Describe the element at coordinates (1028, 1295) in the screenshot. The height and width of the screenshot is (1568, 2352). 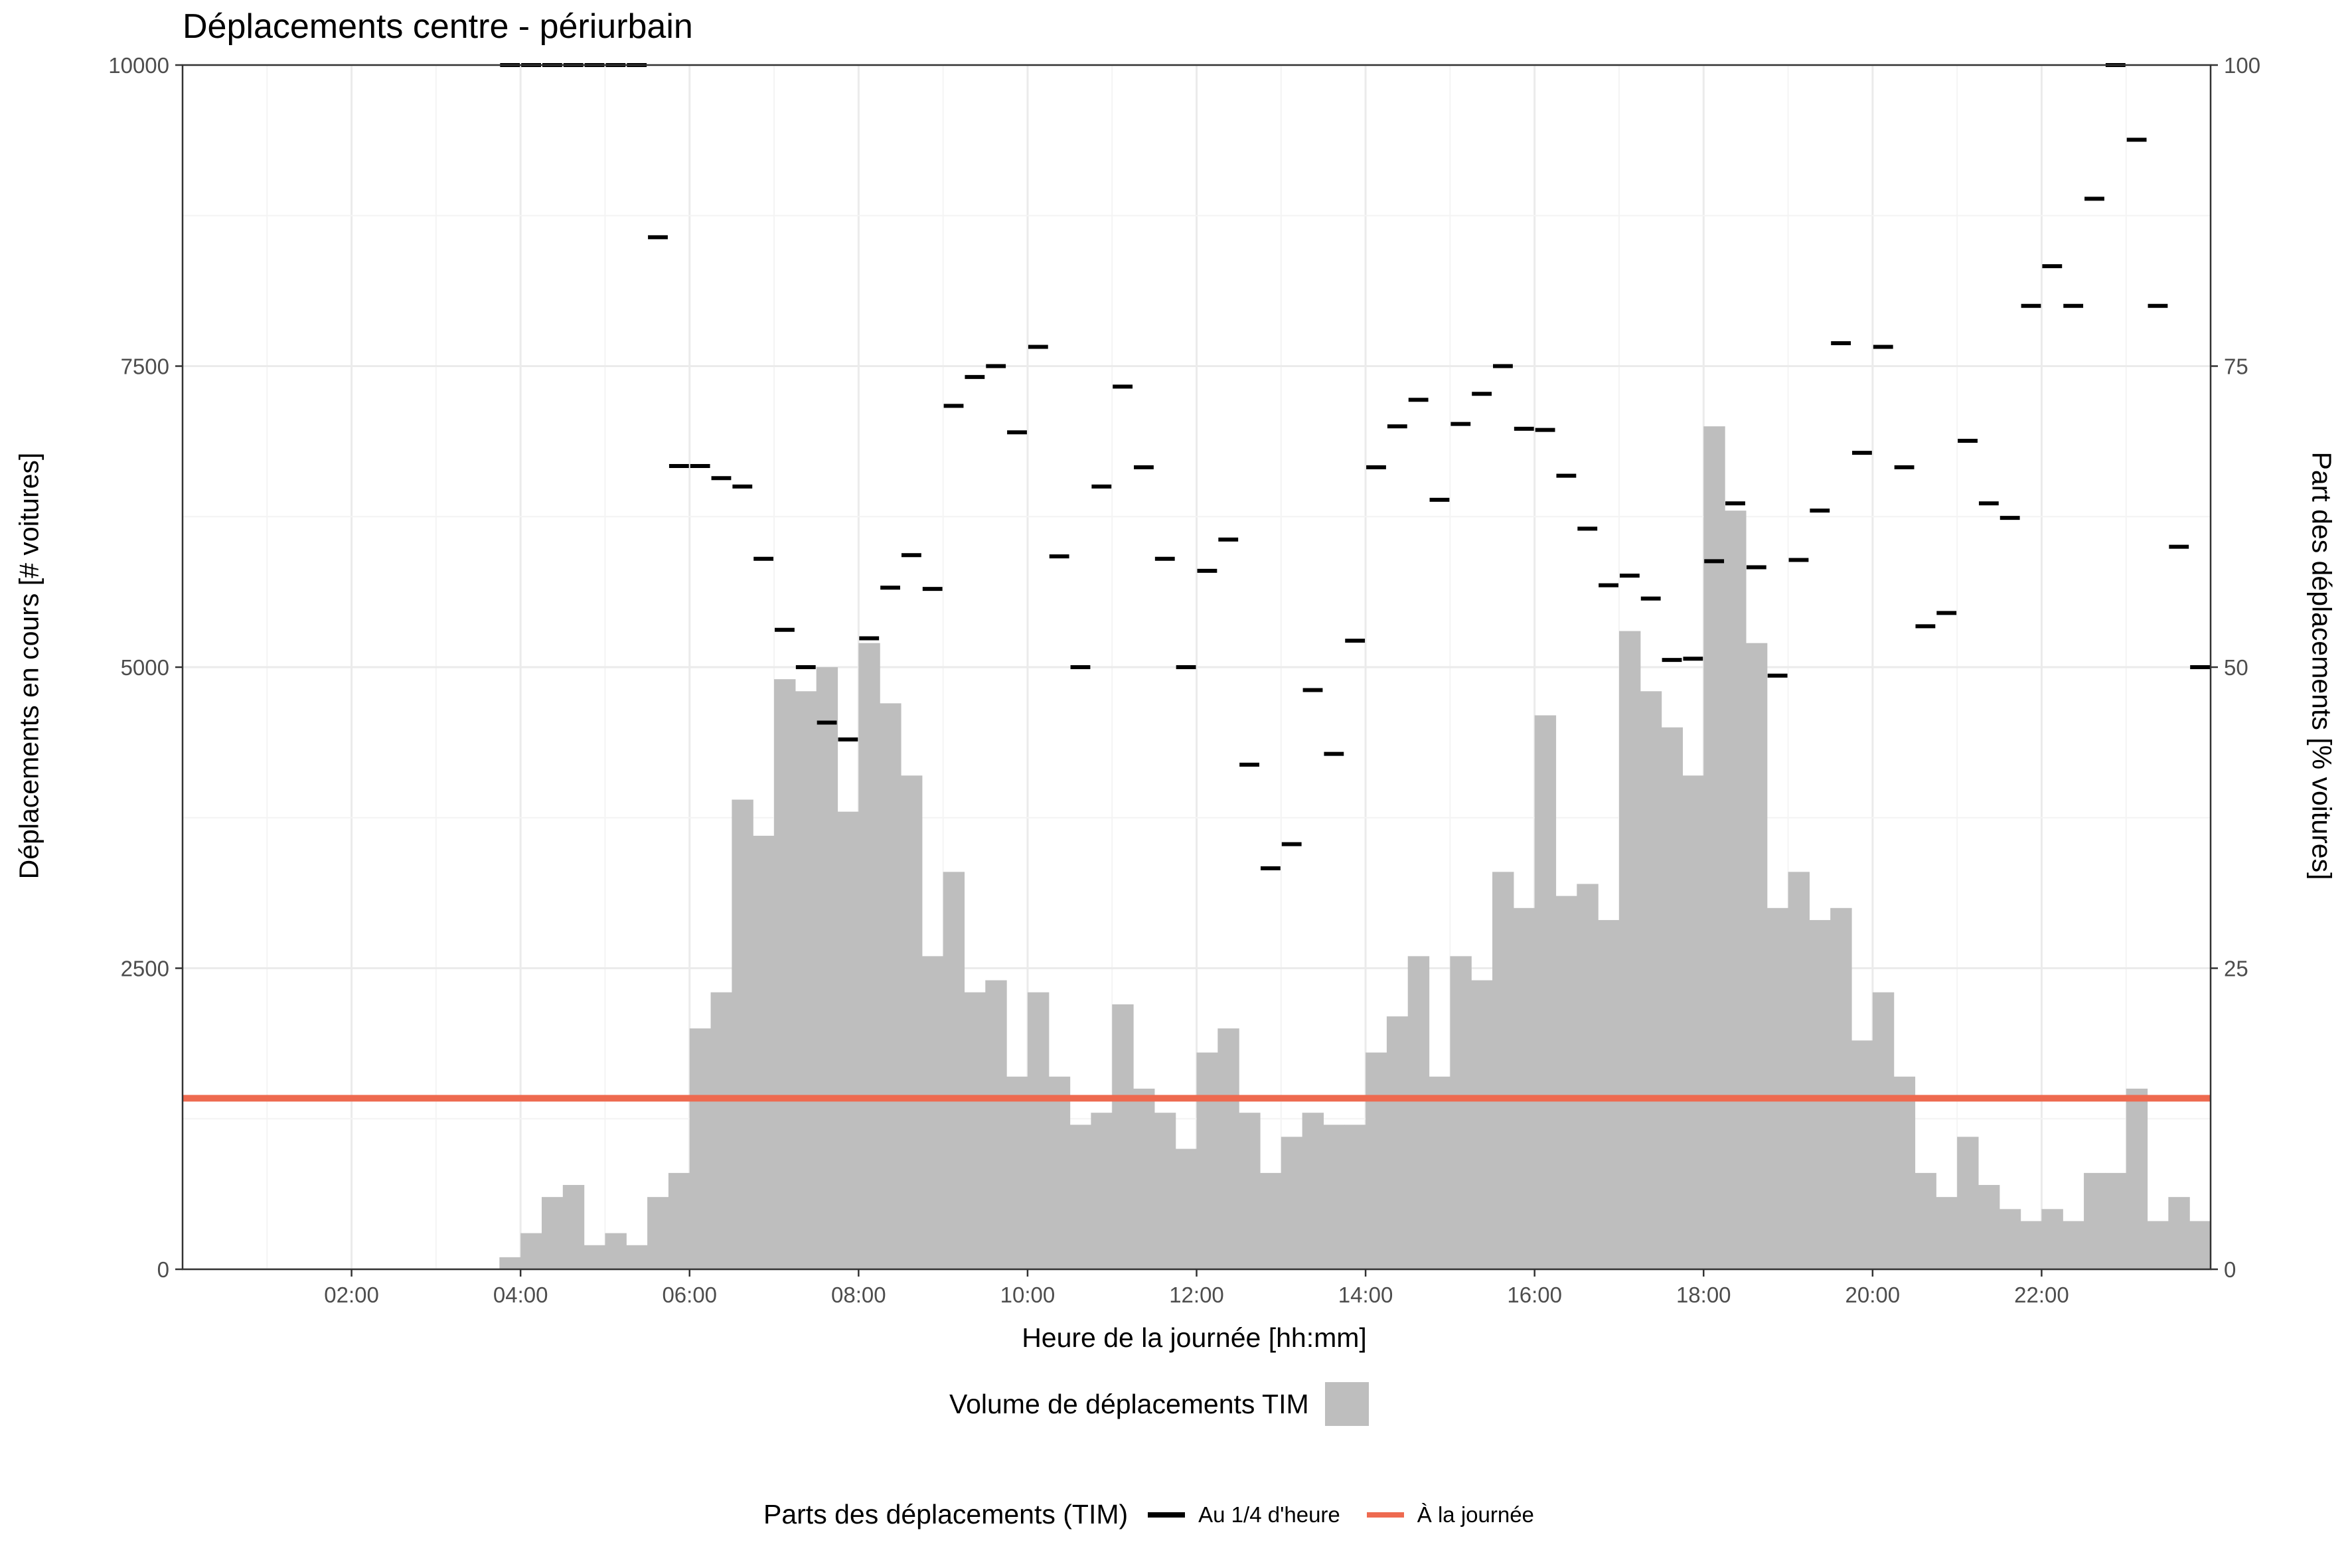
I see `x-tick-label: 10:00` at that location.